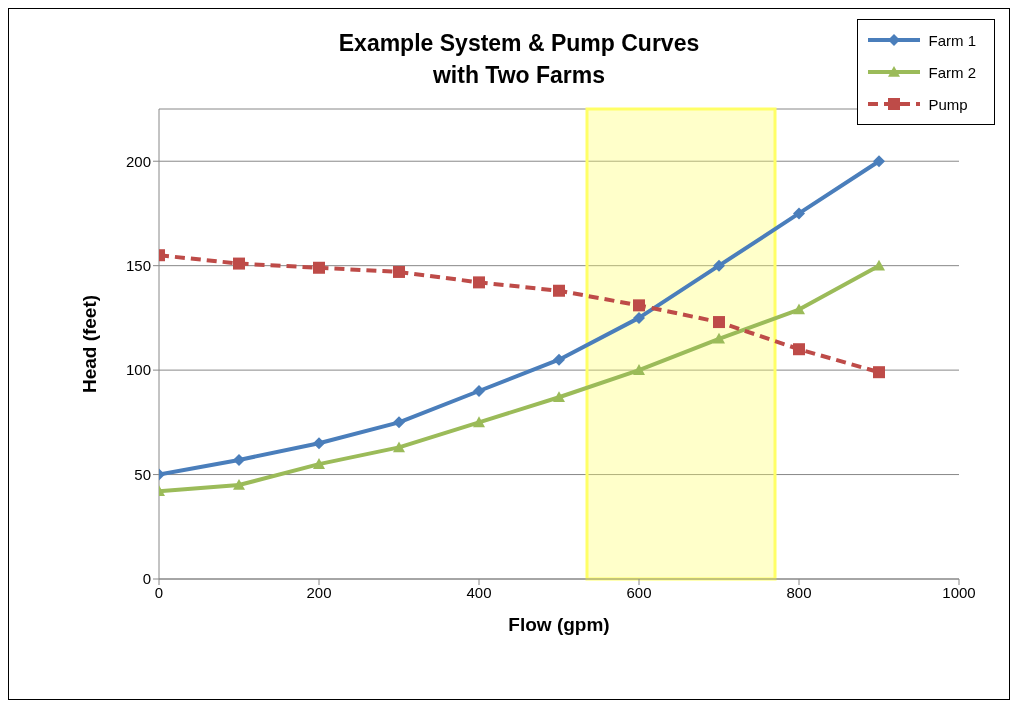  Describe the element at coordinates (559, 624) in the screenshot. I see `x-axis-title: Flow (gpm)` at that location.